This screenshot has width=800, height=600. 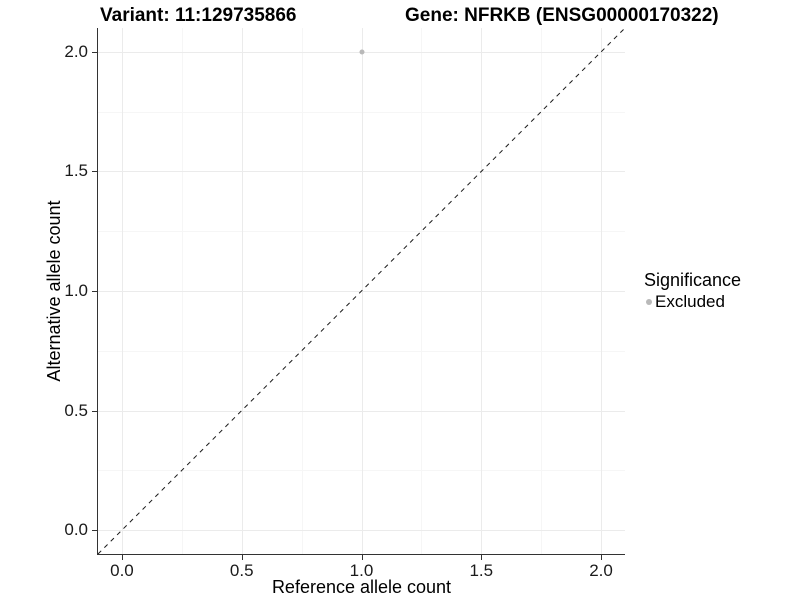 I want to click on x-tick-label: 1.0, so click(x=361, y=570).